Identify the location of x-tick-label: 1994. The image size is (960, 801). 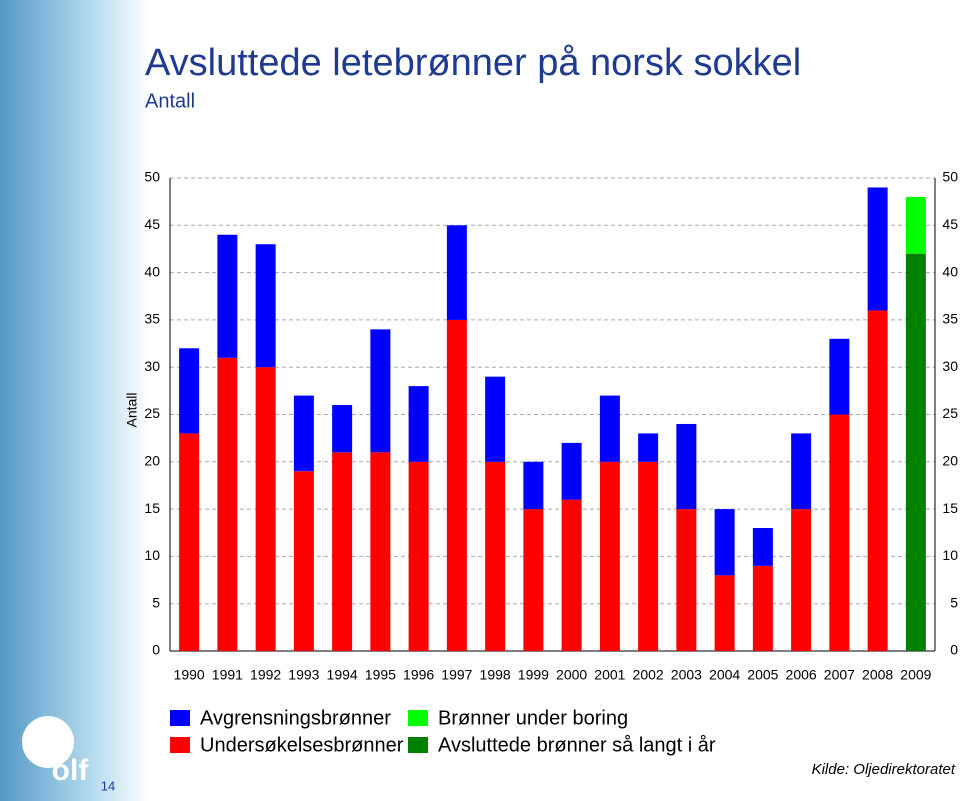
(342, 675).